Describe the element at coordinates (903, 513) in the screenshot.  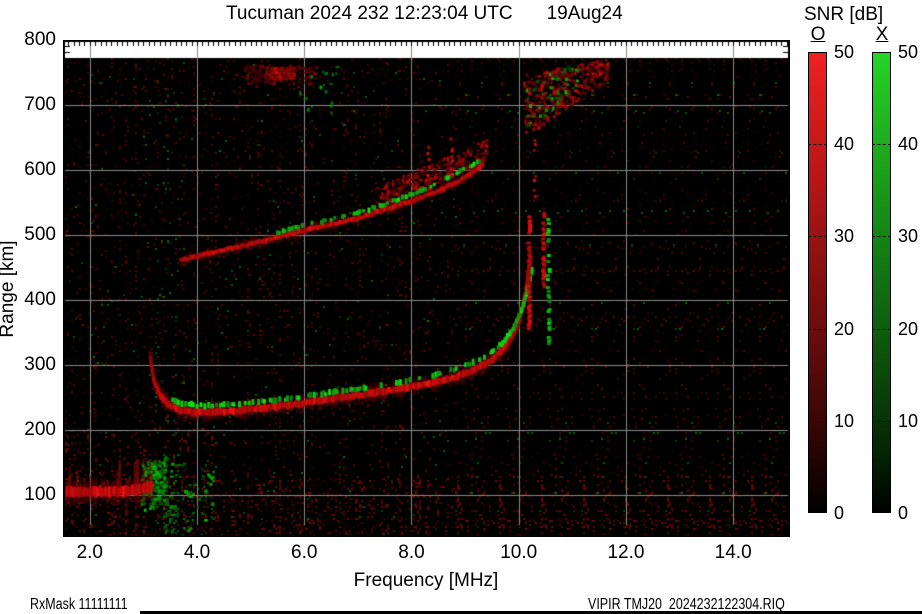
I see `colorbar-tick-label cbar-x-tick: 0` at that location.